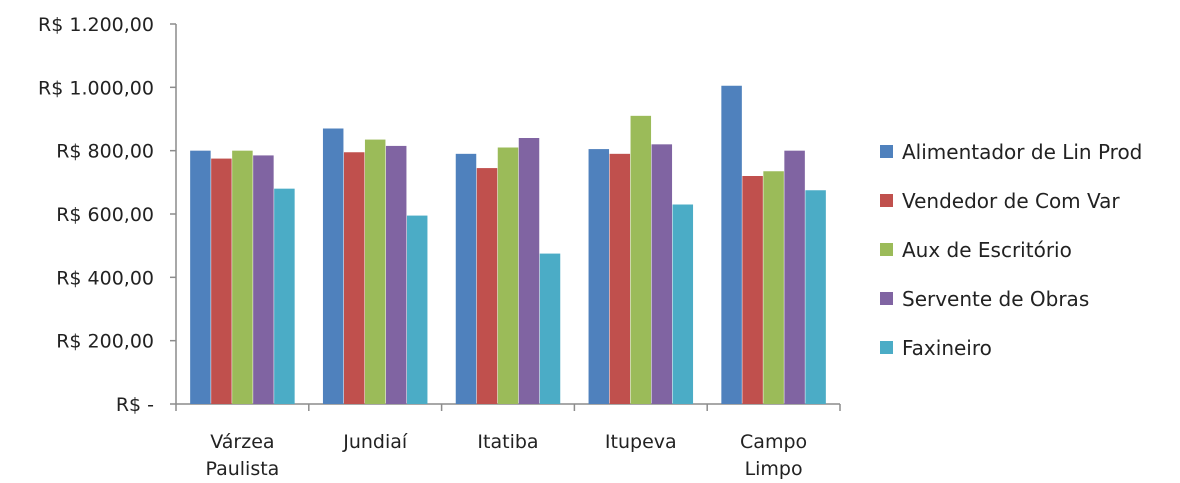 The height and width of the screenshot is (483, 1180). I want to click on y-tick-label: R$ 1.000,00, so click(96, 88).